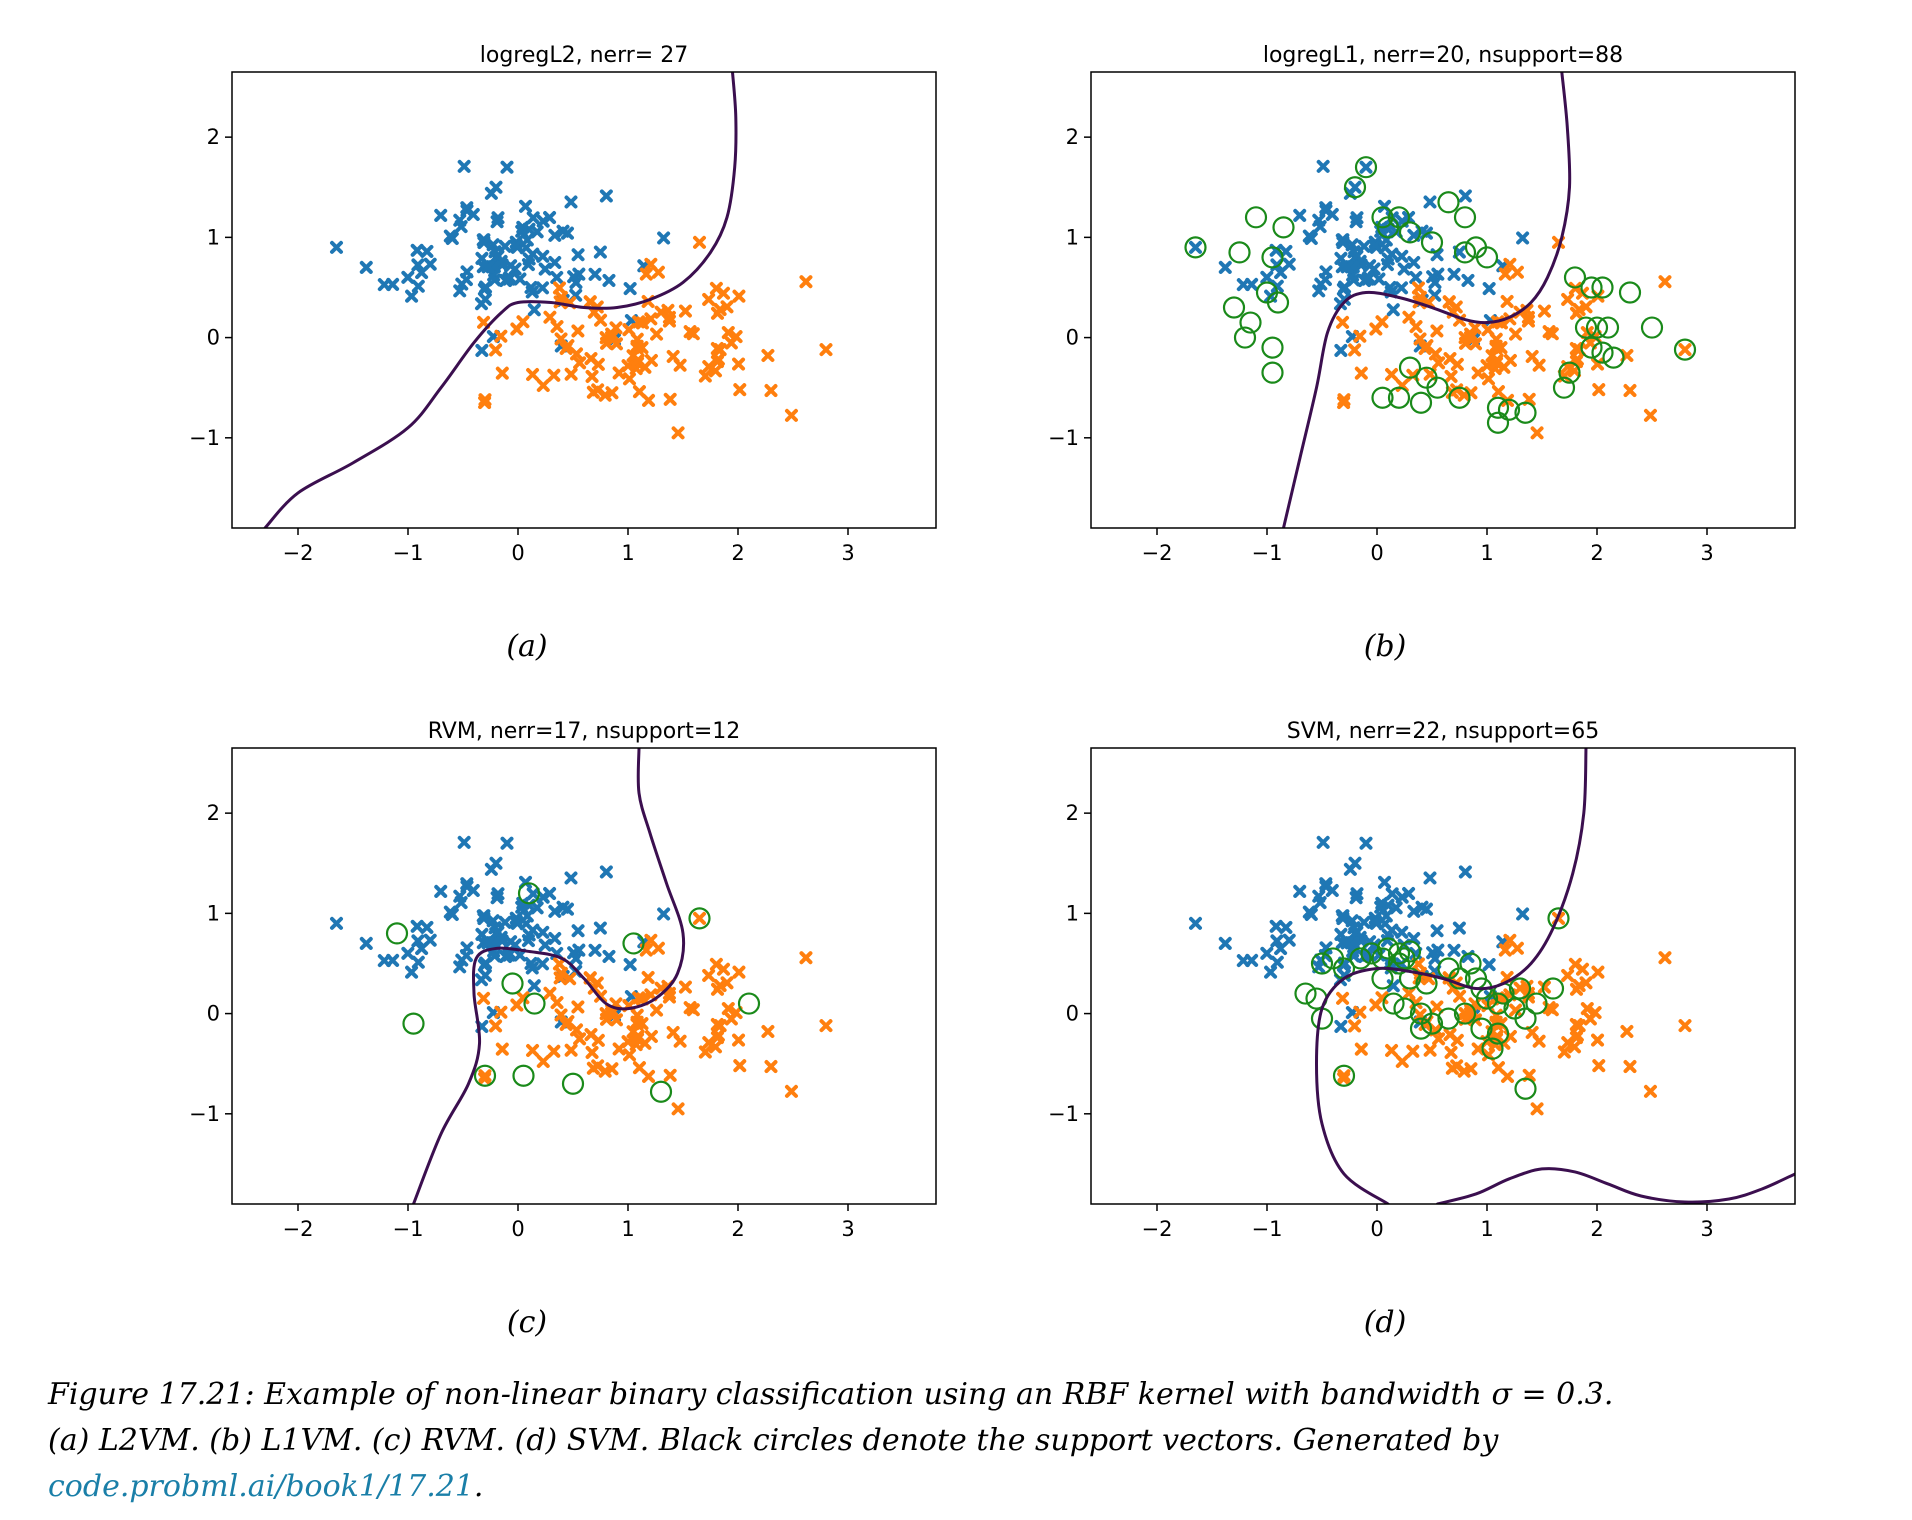 This screenshot has width=1912, height=1520. I want to click on plot-area-b, so click(1440, 300).